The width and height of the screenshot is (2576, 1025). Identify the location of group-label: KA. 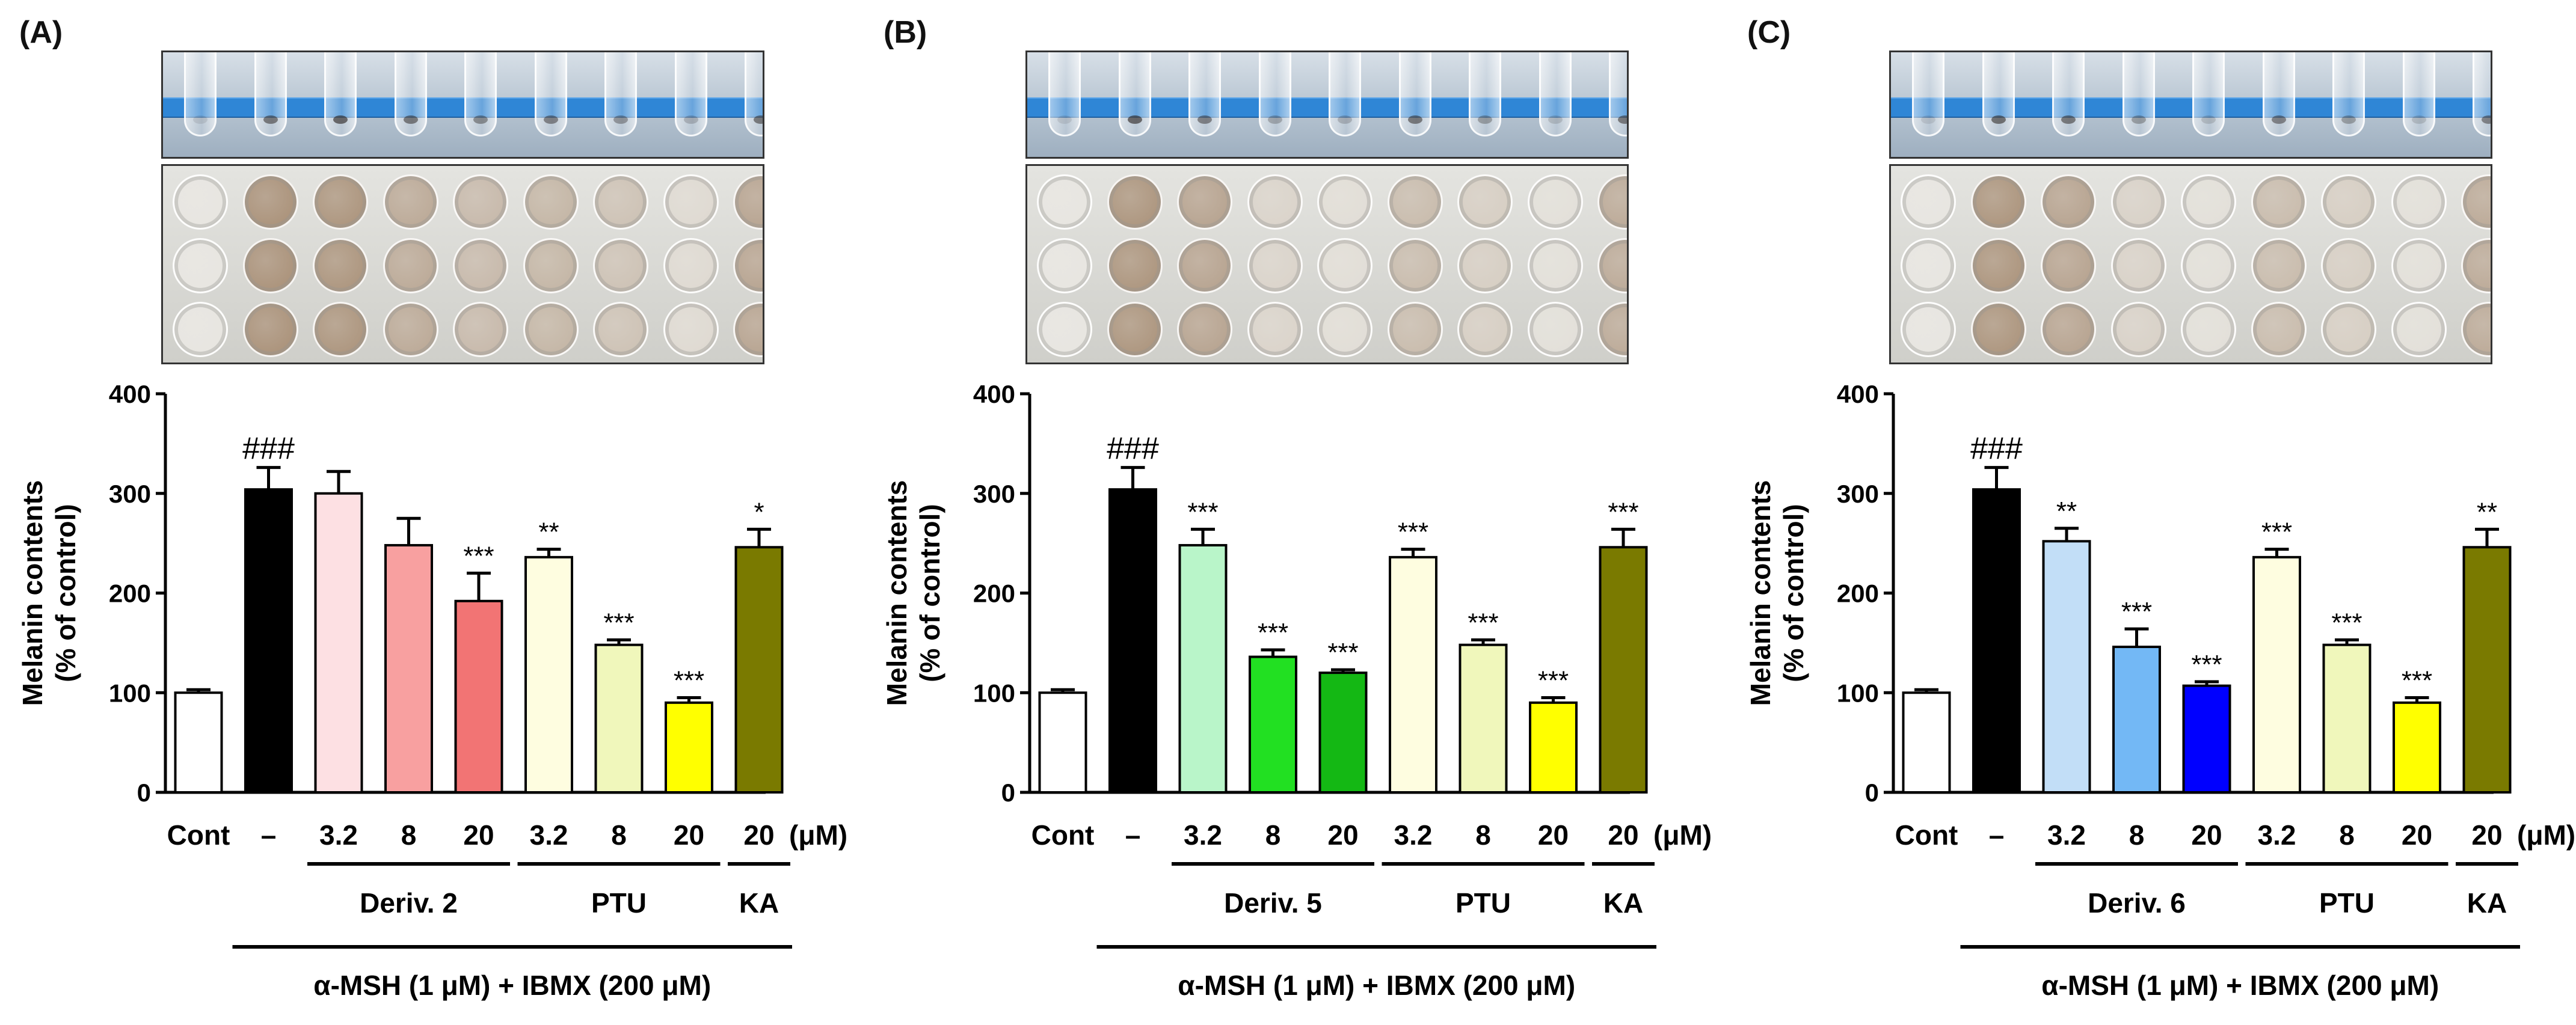
(759, 903).